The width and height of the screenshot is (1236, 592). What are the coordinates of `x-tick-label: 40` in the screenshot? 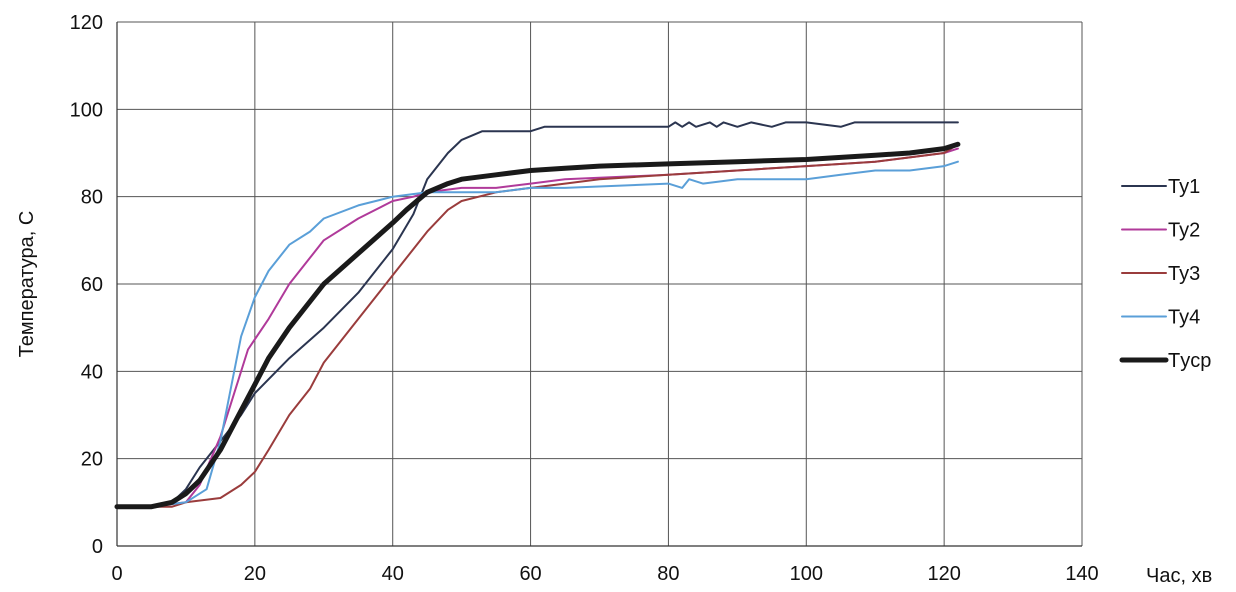 It's located at (393, 574).